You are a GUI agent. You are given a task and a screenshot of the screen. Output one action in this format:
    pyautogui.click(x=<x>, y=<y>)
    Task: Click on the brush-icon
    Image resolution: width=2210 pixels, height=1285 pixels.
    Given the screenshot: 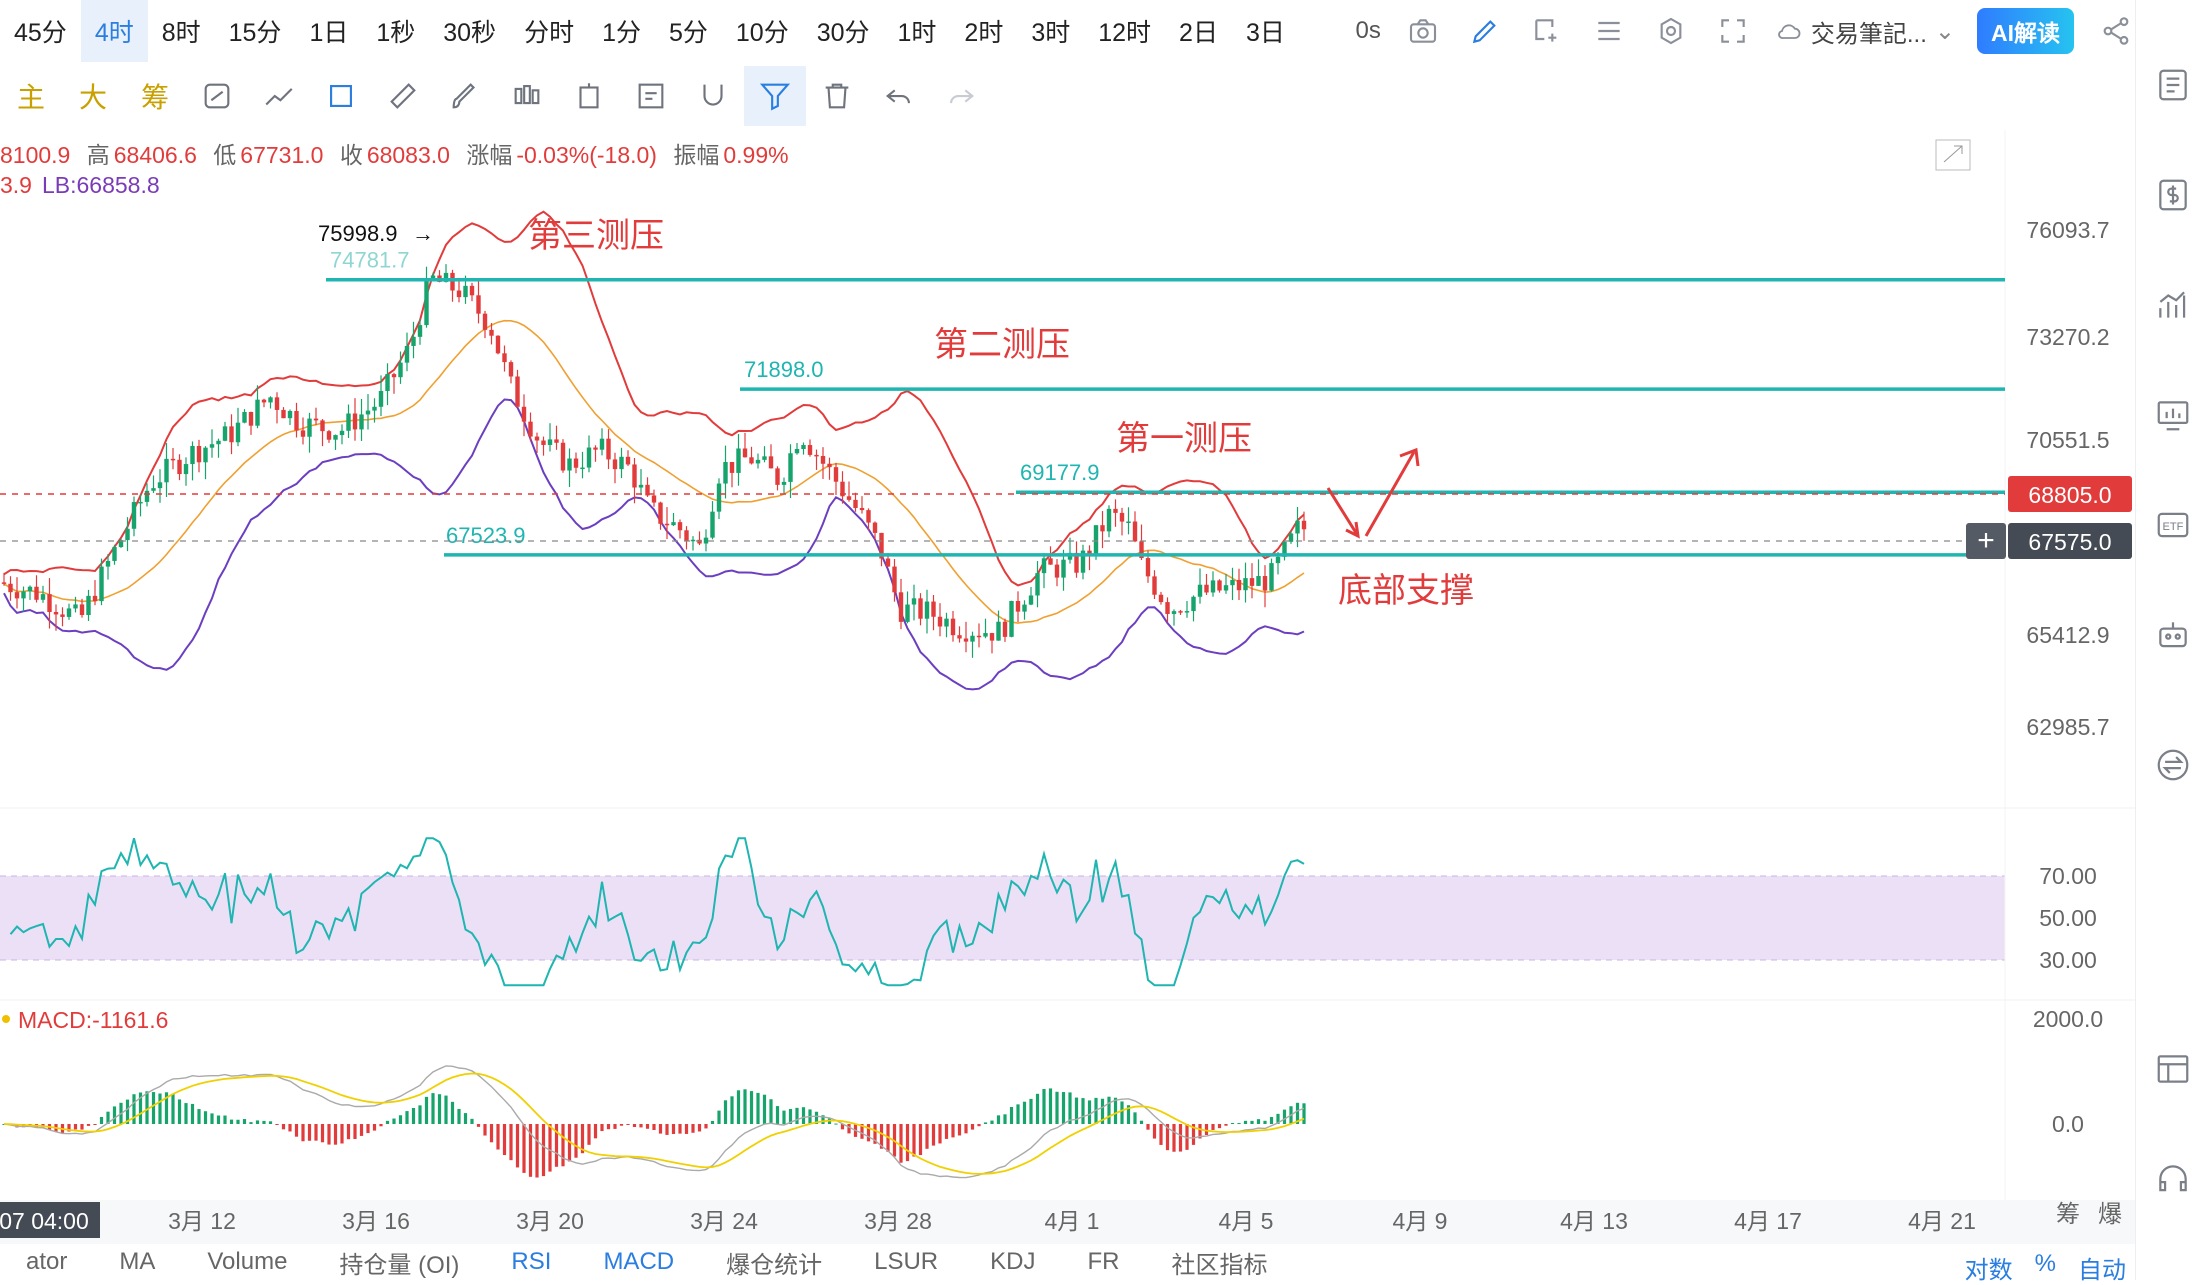 What is the action you would take?
    pyautogui.click(x=465, y=96)
    